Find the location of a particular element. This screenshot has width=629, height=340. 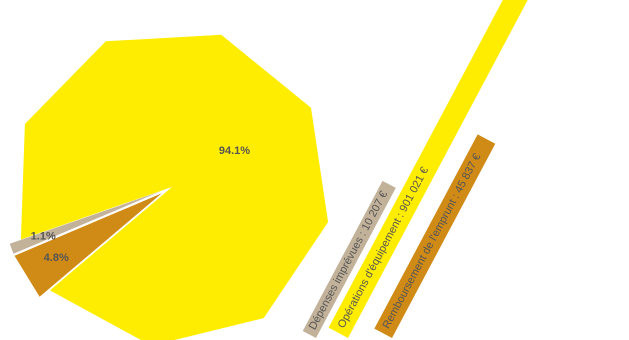

slice-percent-label: 1.1% is located at coordinates (43, 237).